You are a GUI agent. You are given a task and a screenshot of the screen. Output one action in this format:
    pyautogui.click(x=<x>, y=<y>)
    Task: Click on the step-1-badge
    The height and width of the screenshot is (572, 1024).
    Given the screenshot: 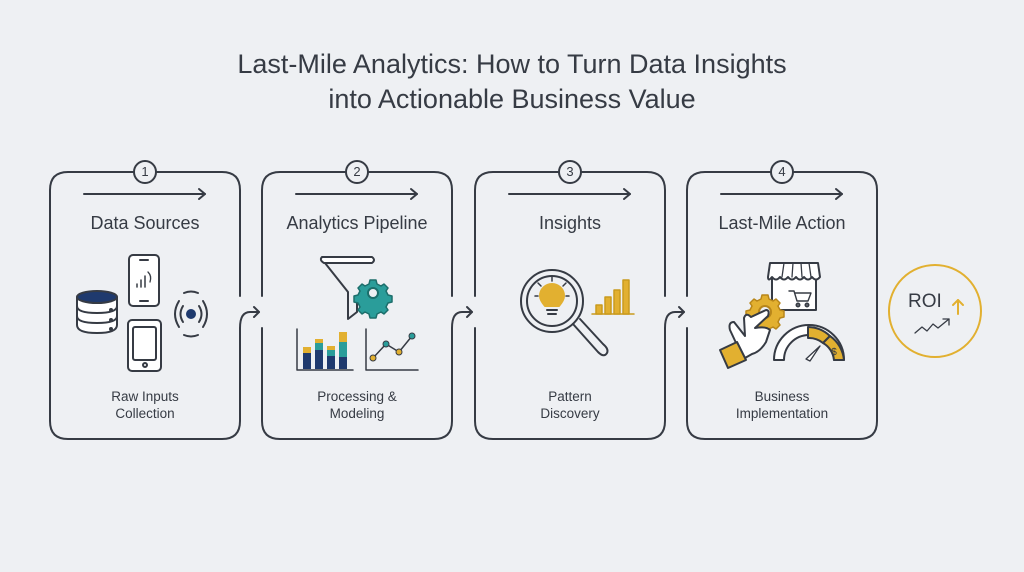 What is the action you would take?
    pyautogui.click(x=145, y=172)
    